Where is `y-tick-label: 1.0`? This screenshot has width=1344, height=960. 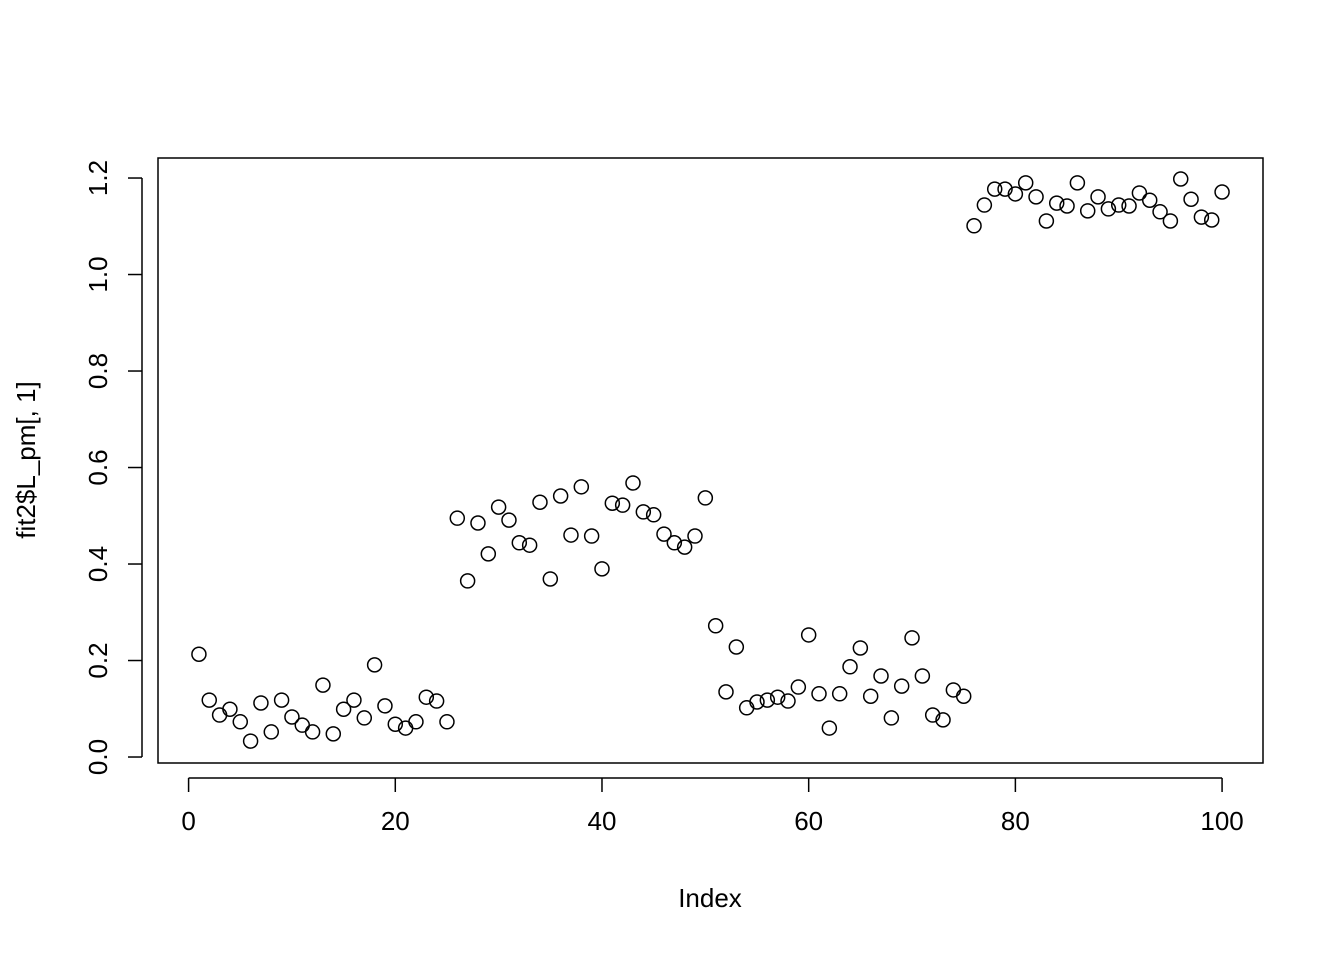
y-tick-label: 1.0 is located at coordinates (98, 274).